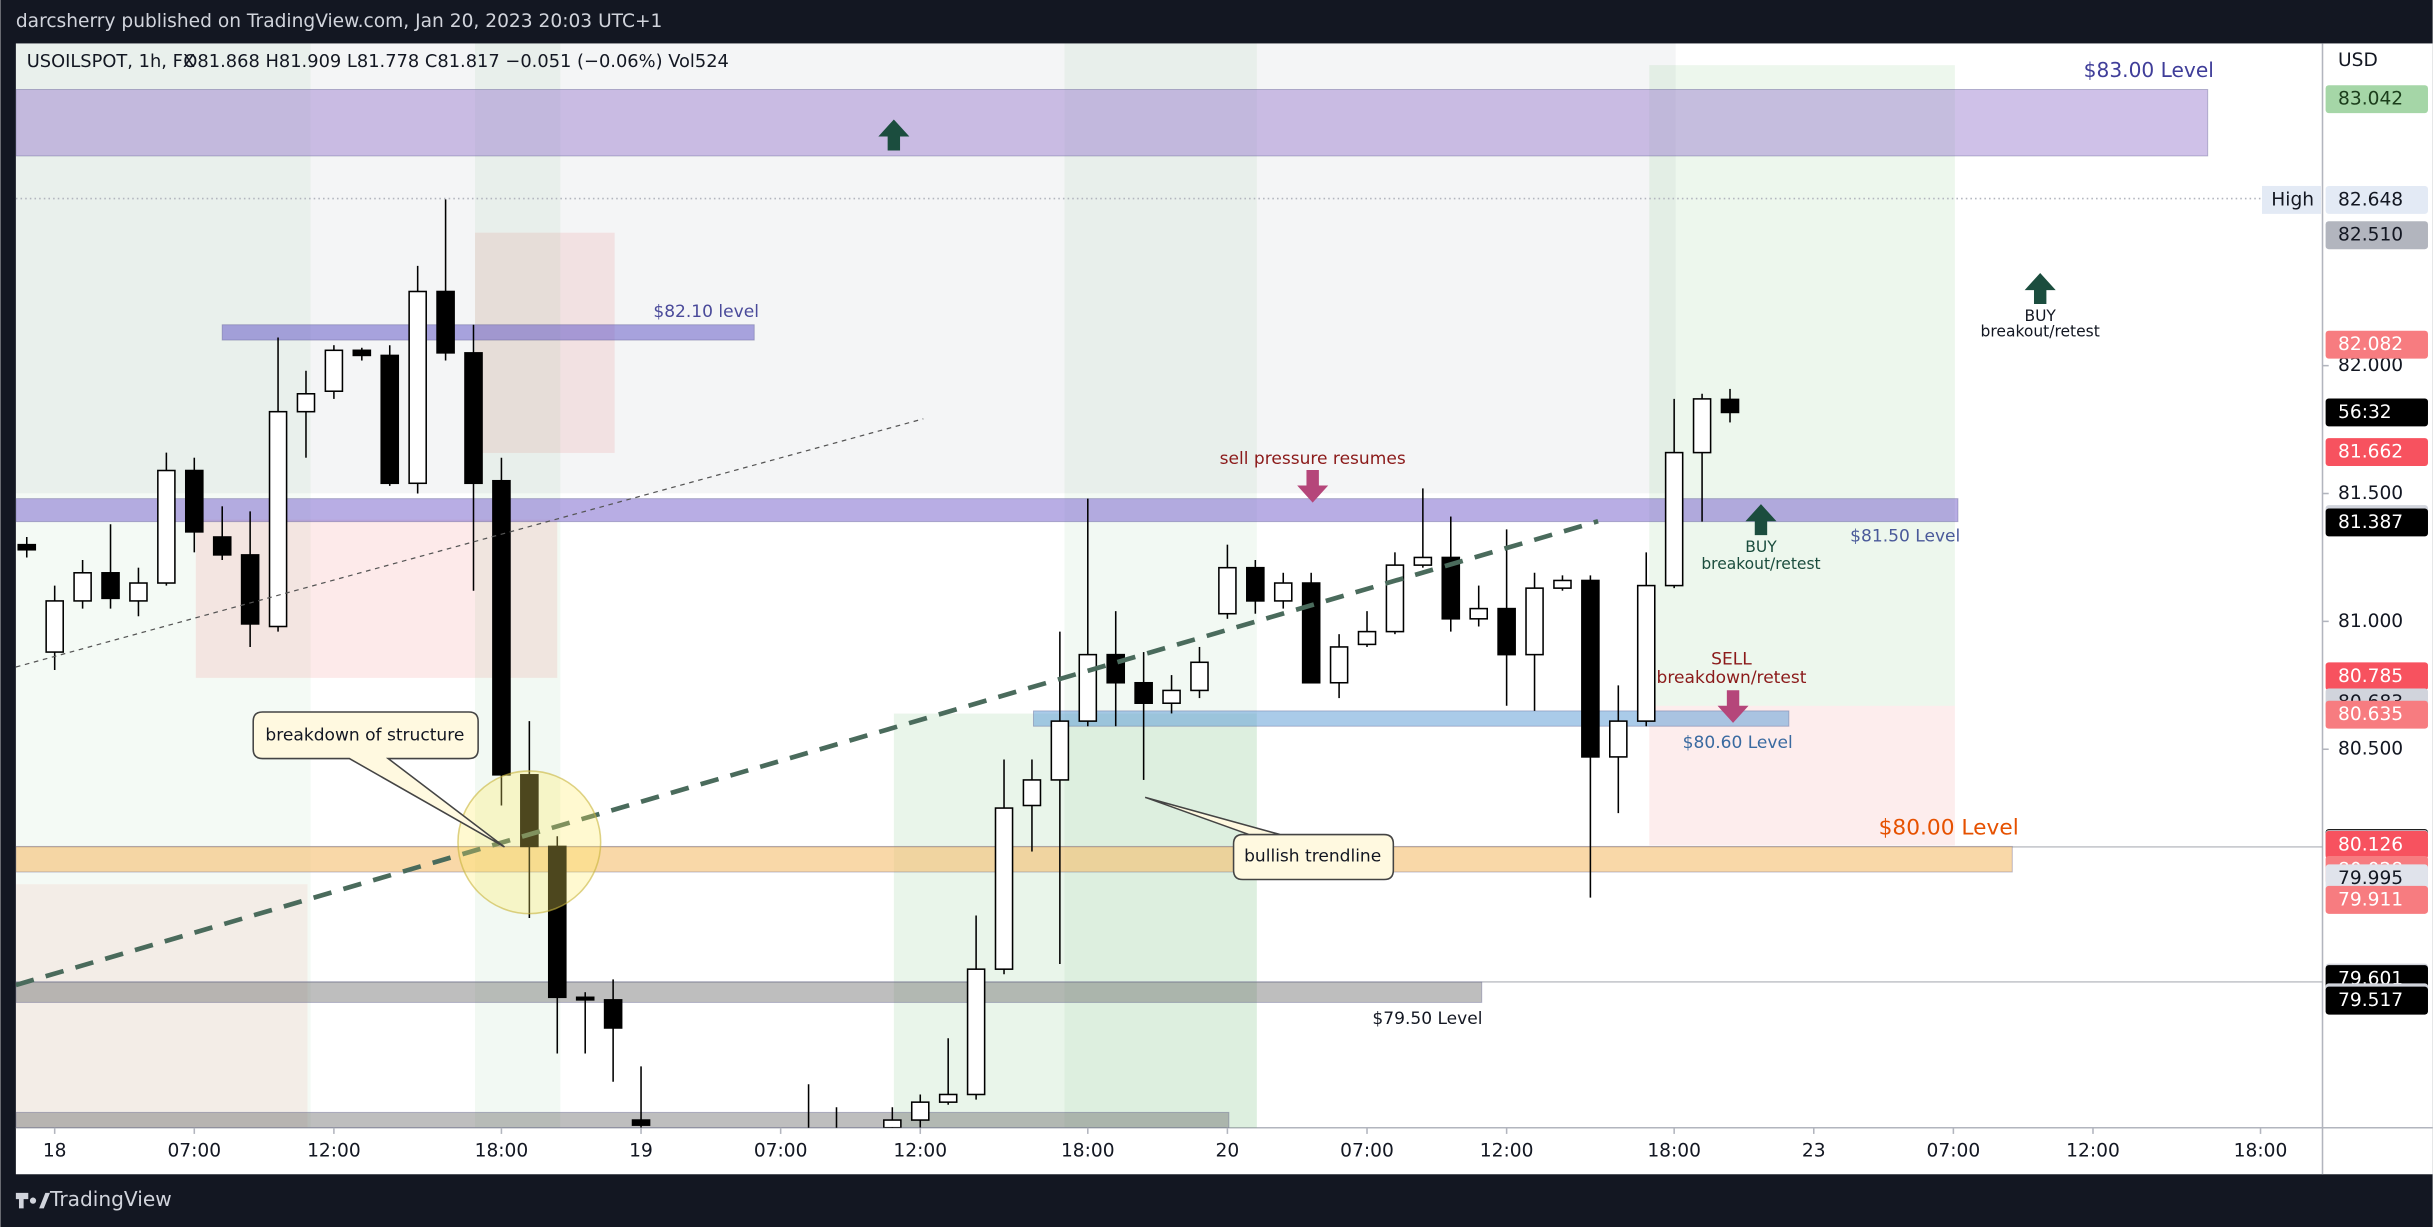 The width and height of the screenshot is (2433, 1227). Describe the element at coordinates (1732, 678) in the screenshot. I see `annotation: breakdown/retest` at that location.